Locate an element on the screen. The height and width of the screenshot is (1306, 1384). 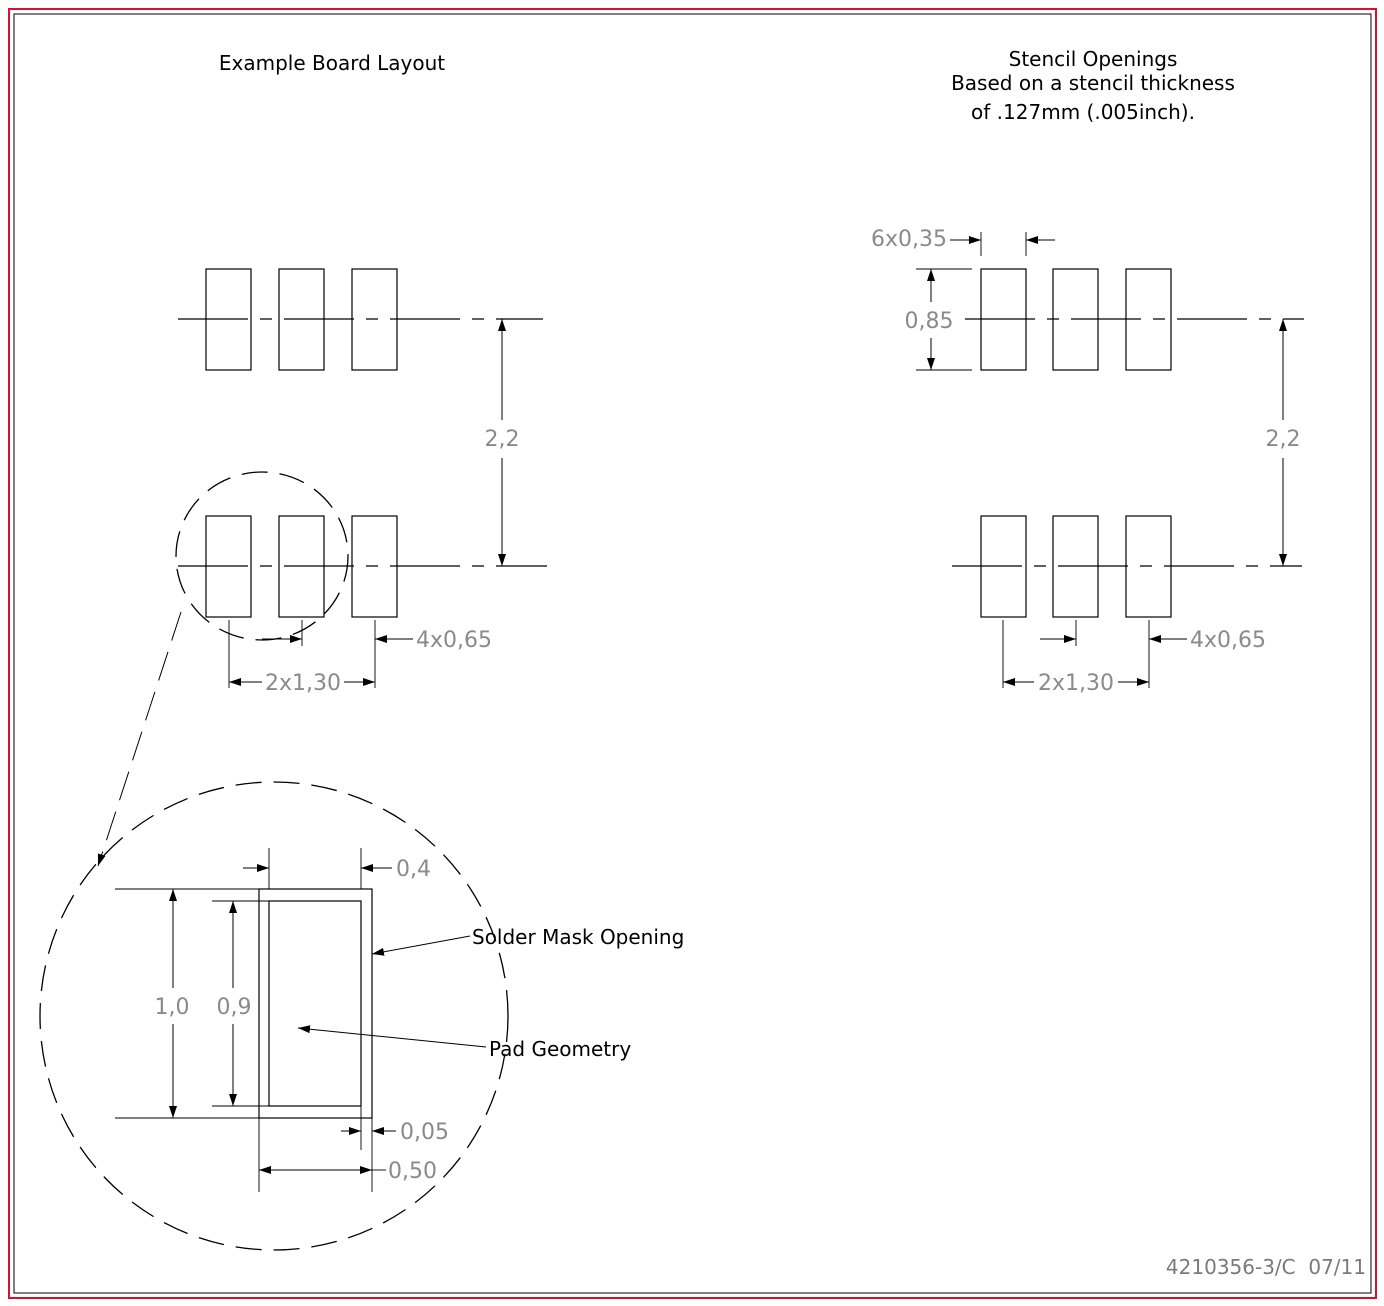
detail-circle is located at coordinates (274, 1016).